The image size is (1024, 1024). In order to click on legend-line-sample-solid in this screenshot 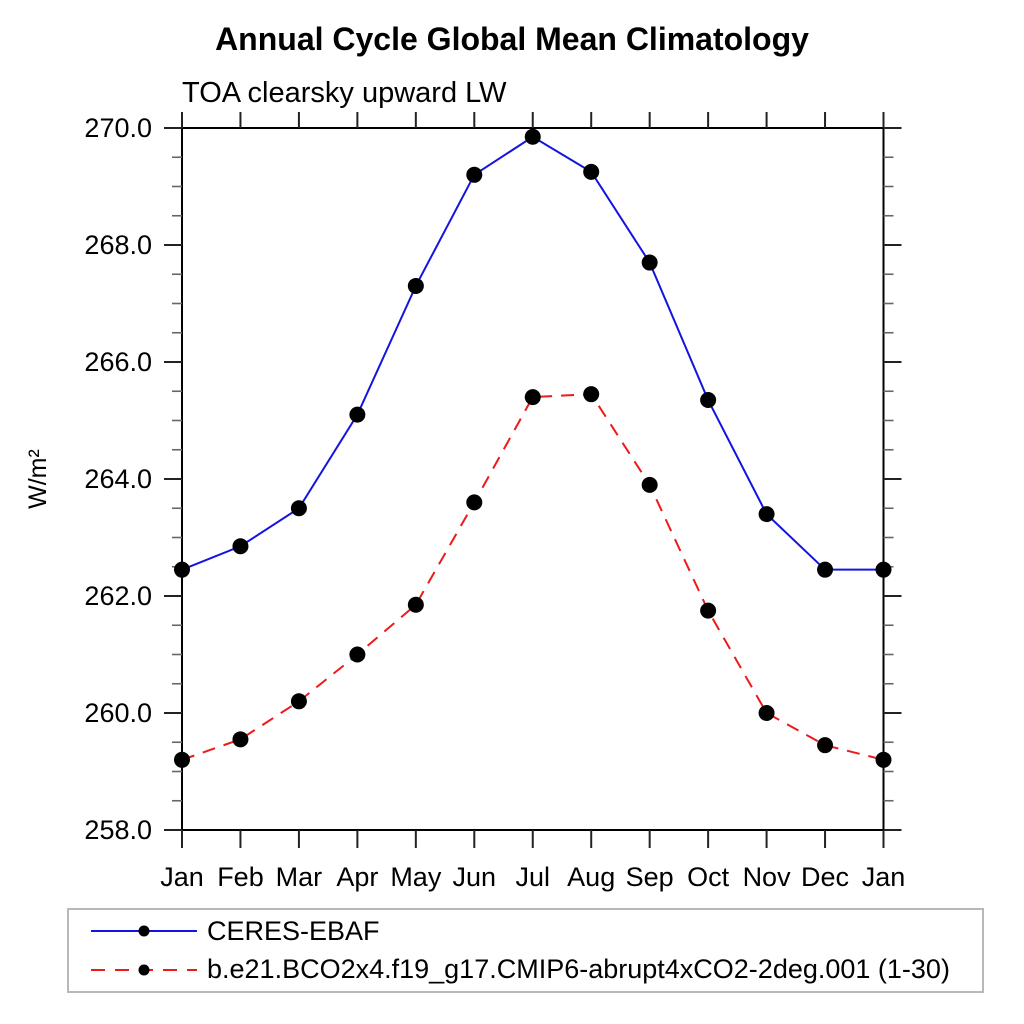, I will do `click(144, 931)`.